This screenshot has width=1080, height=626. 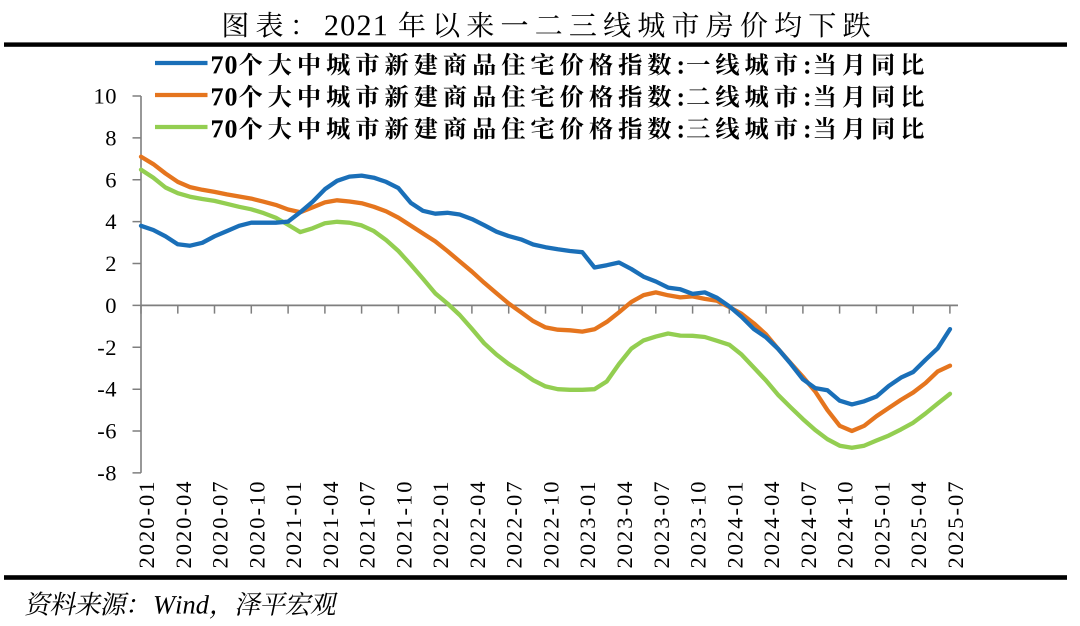 What do you see at coordinates (111, 221) in the screenshot?
I see `svg-text: 4` at bounding box center [111, 221].